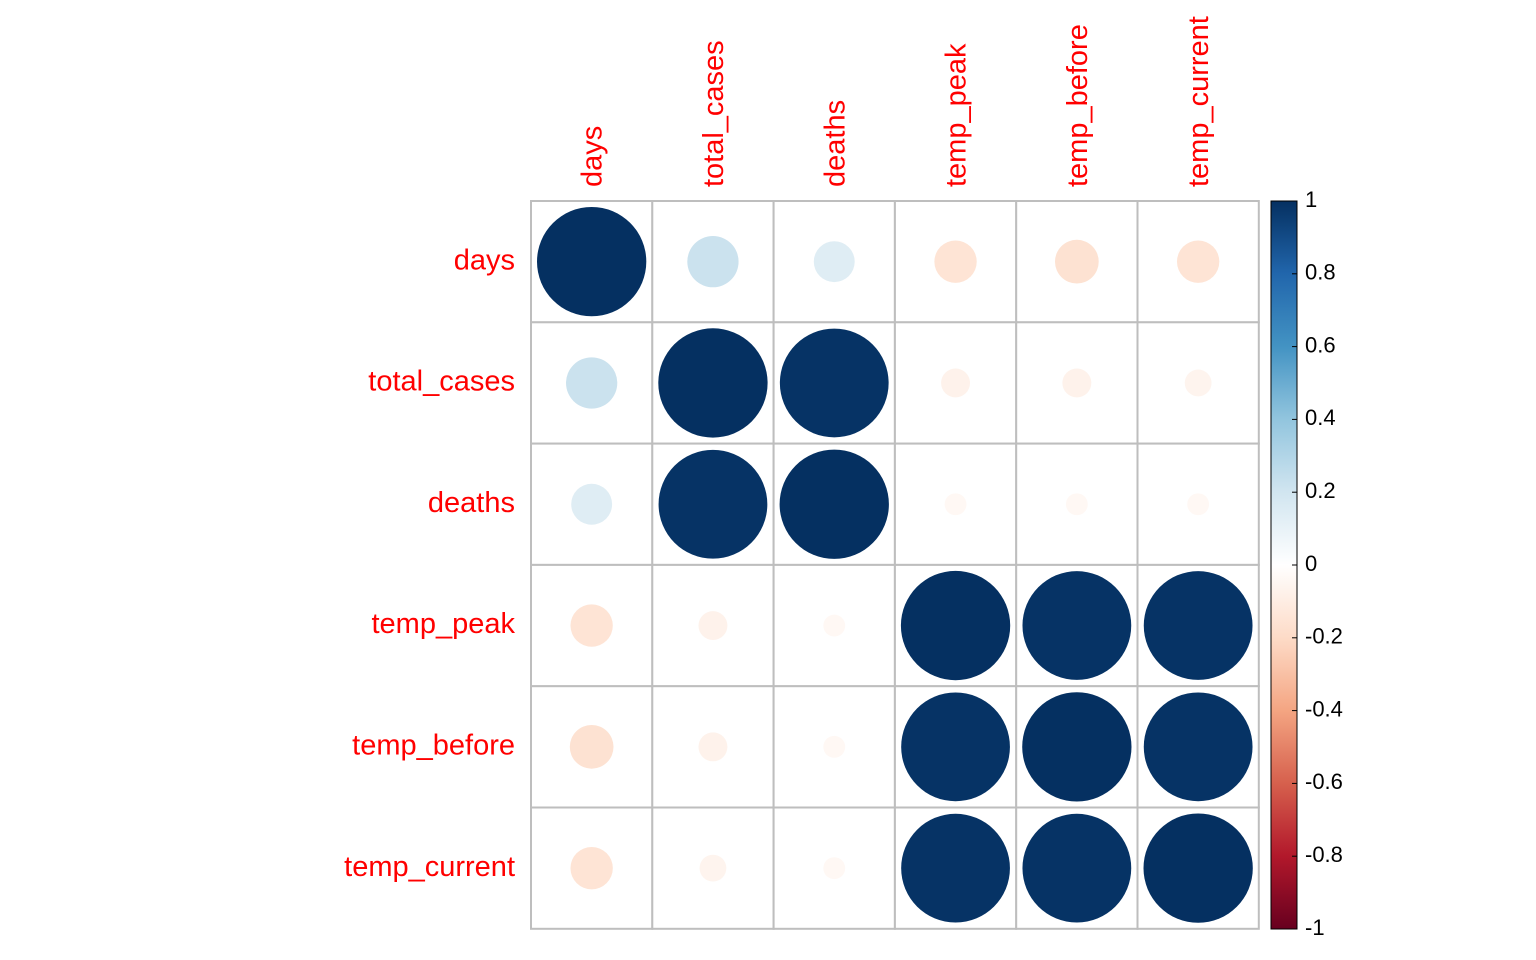 The image size is (1536, 960). I want to click on corr-circle-total_cases-total_cases, so click(713, 383).